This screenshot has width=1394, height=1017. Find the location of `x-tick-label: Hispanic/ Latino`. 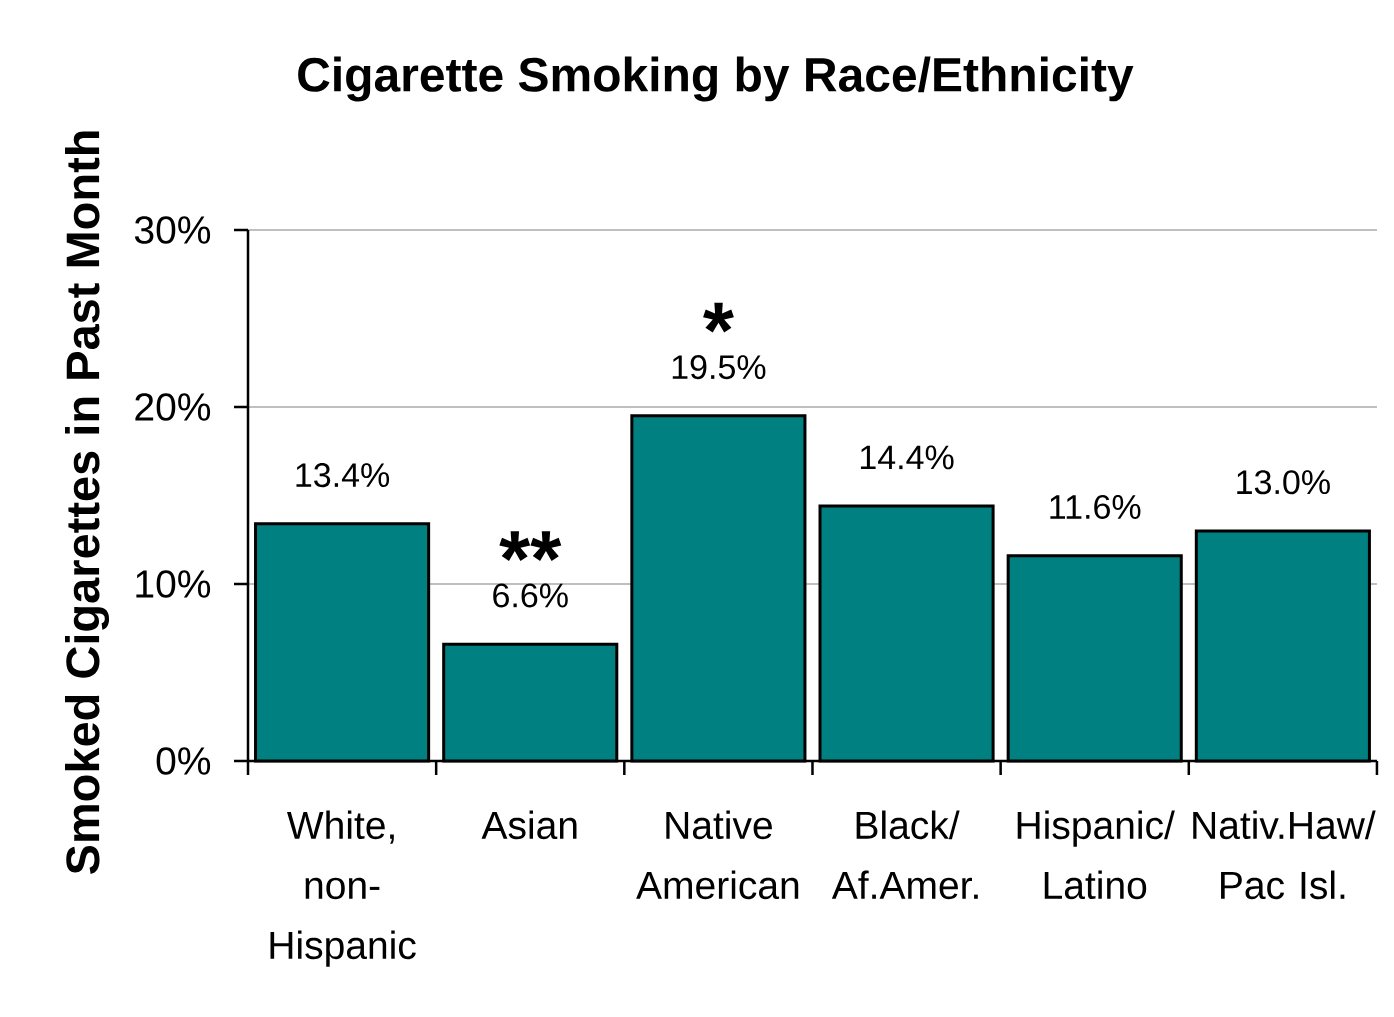

x-tick-label: Hispanic/ Latino is located at coordinates (1096, 855).